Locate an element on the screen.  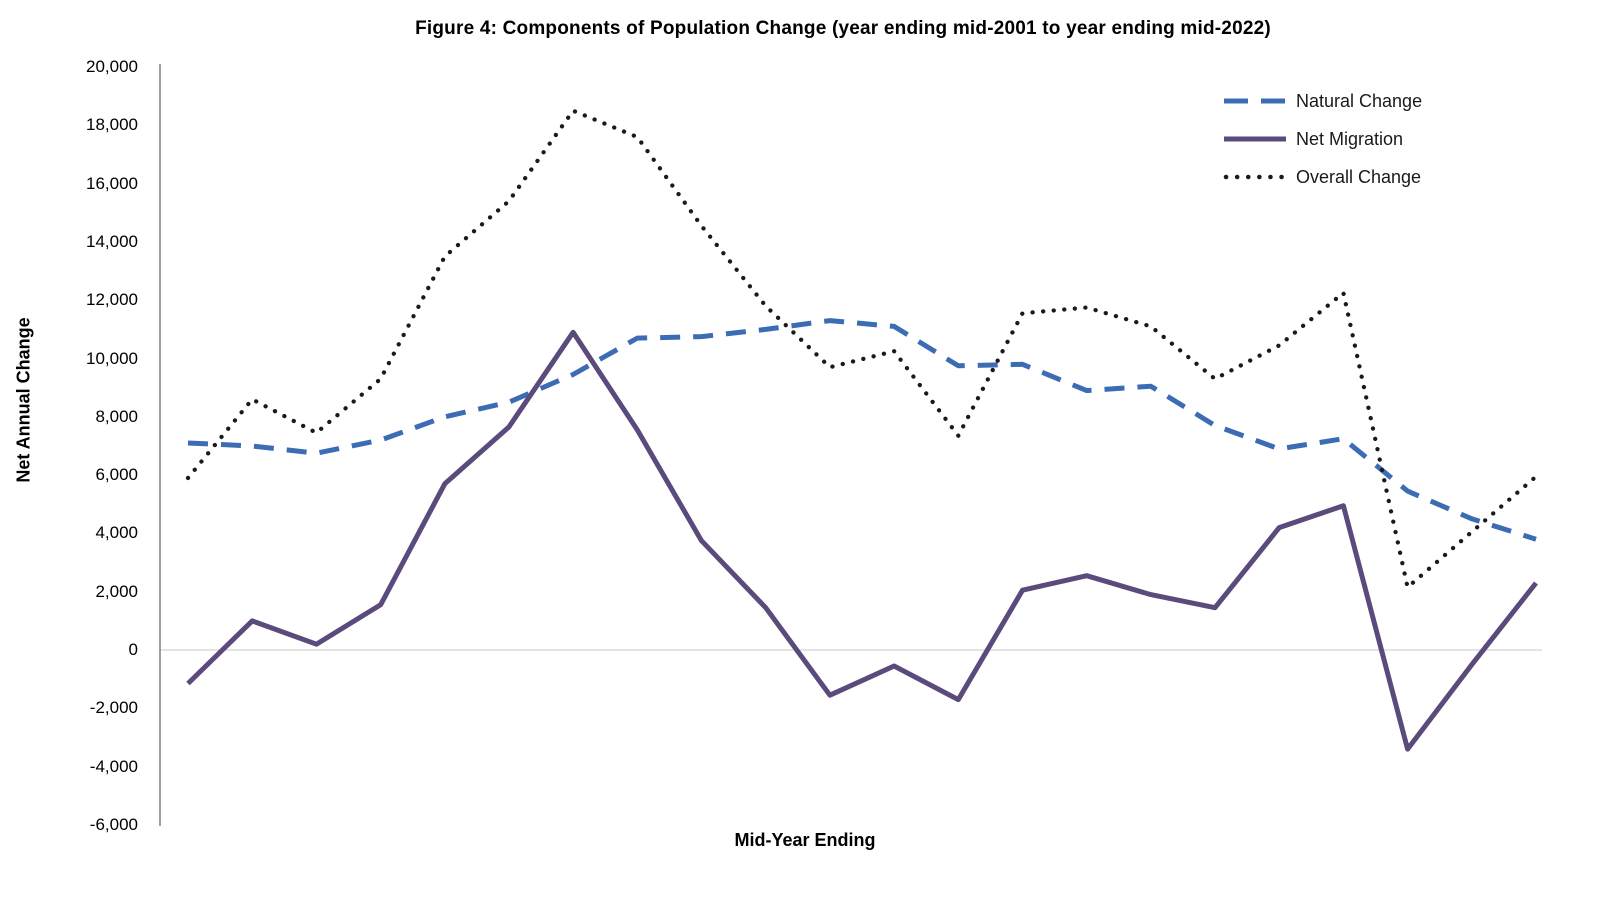
x-axis-title: Mid-Year Ending is located at coordinates (805, 840).